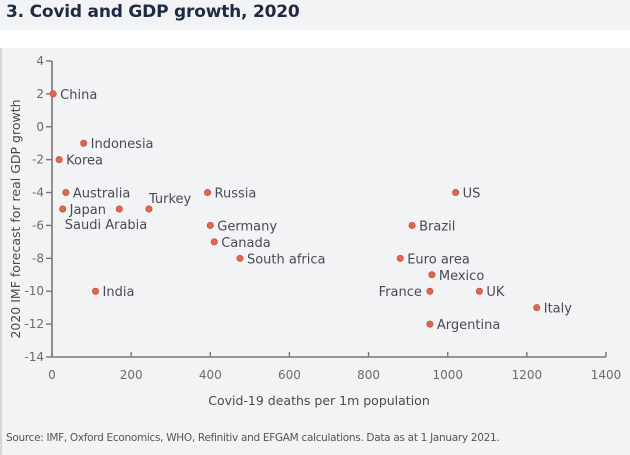  Describe the element at coordinates (289, 375) in the screenshot. I see `x-tick-label: 600` at that location.